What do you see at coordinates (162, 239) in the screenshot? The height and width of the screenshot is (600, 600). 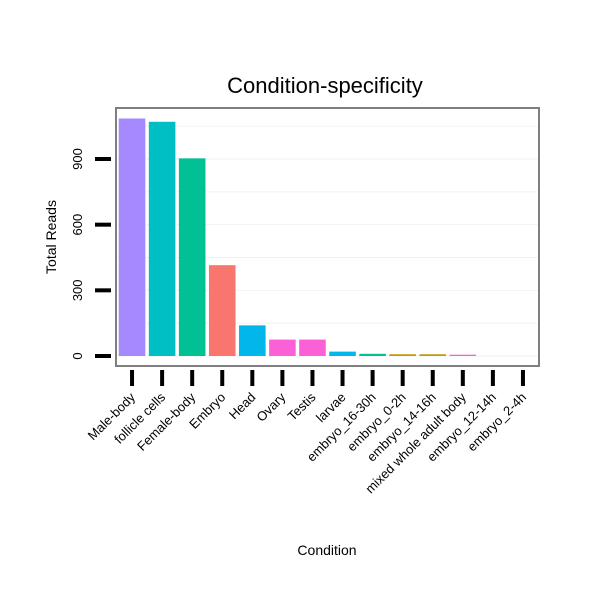 I see `bar-follicle-cells` at bounding box center [162, 239].